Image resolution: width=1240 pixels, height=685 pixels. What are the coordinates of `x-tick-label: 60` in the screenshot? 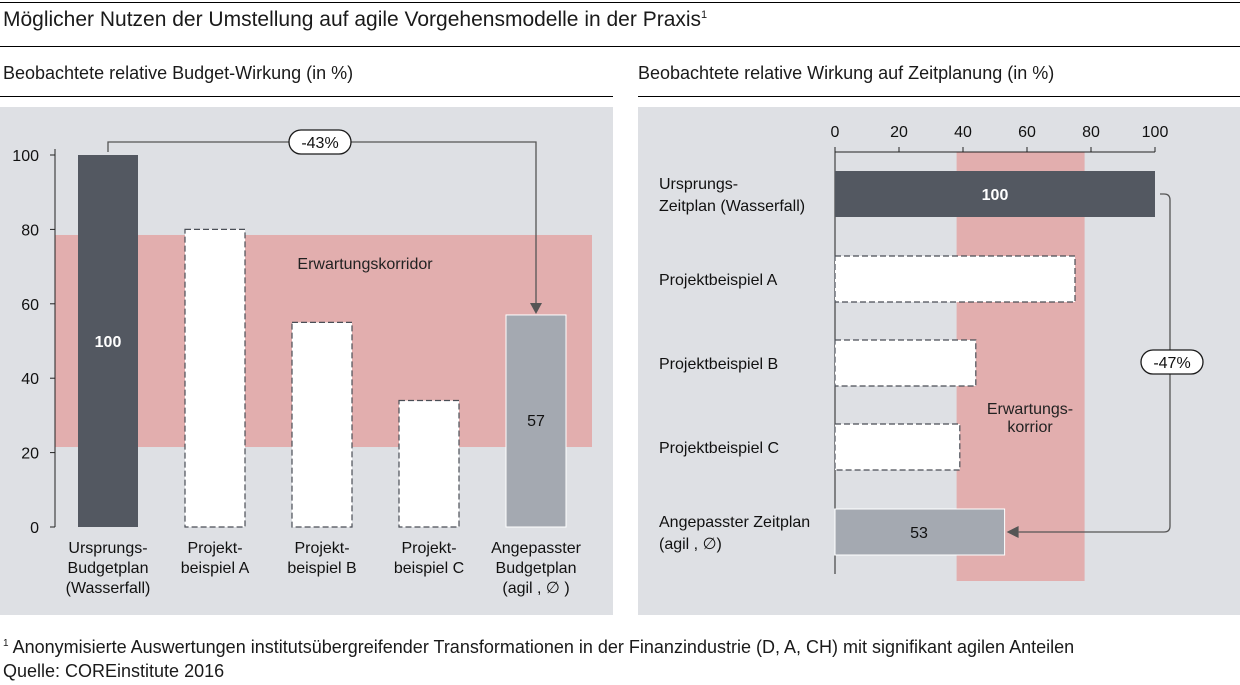 It's located at (1027, 132).